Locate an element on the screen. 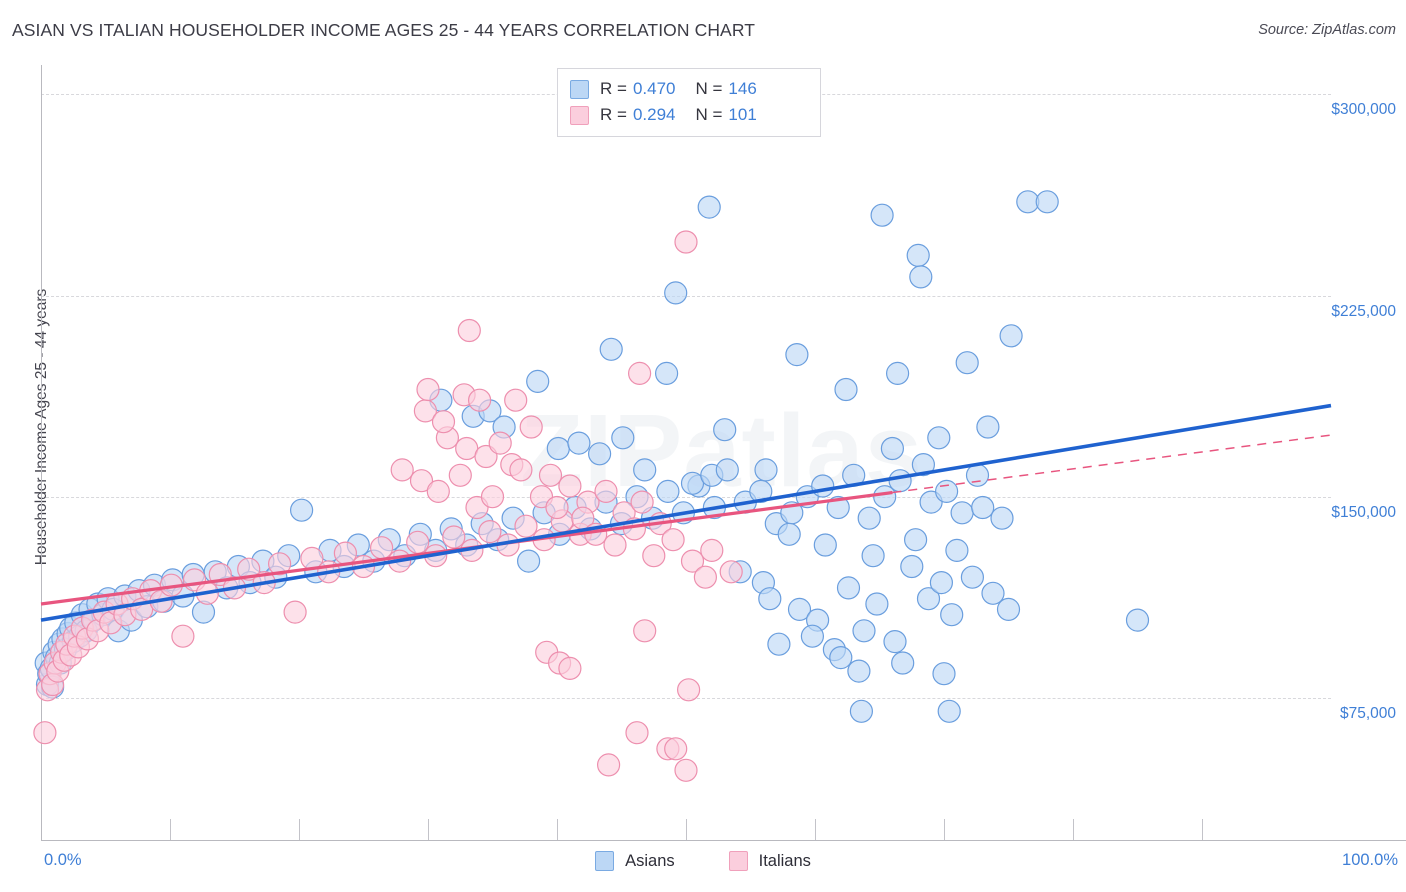 This screenshot has width=1406, height=892. series-legend-item-asians: Asians is located at coordinates (635, 861).